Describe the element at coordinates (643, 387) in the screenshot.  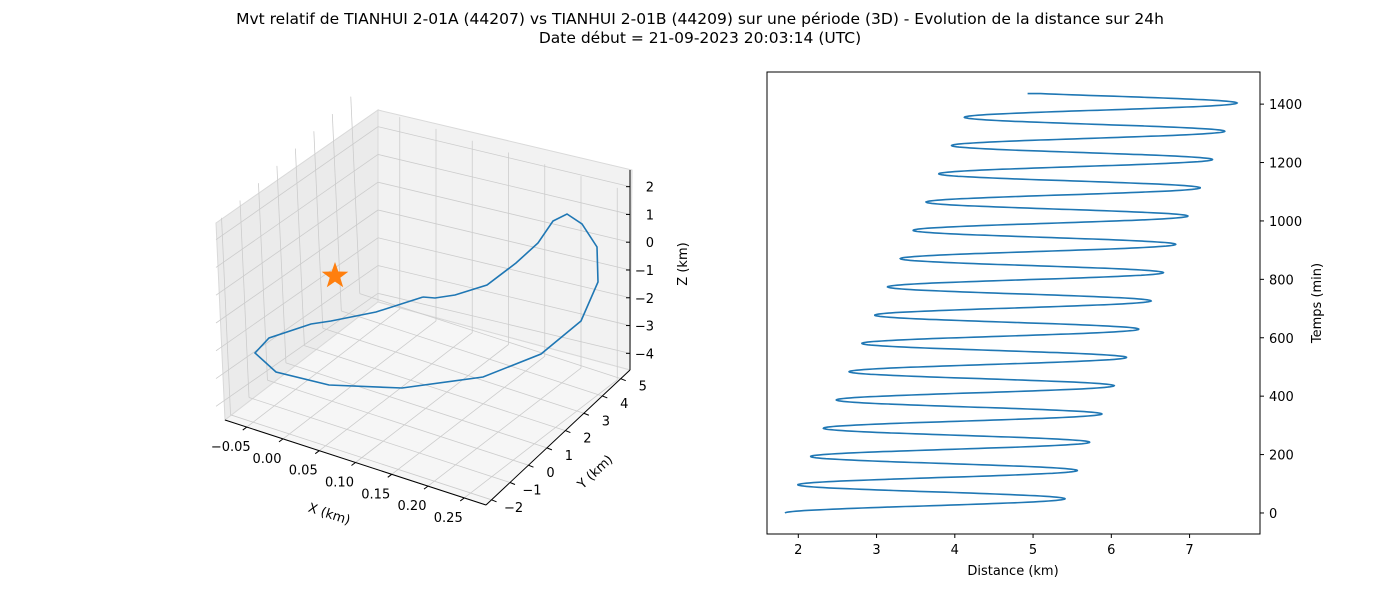
I see `y-tick-label: 5` at that location.